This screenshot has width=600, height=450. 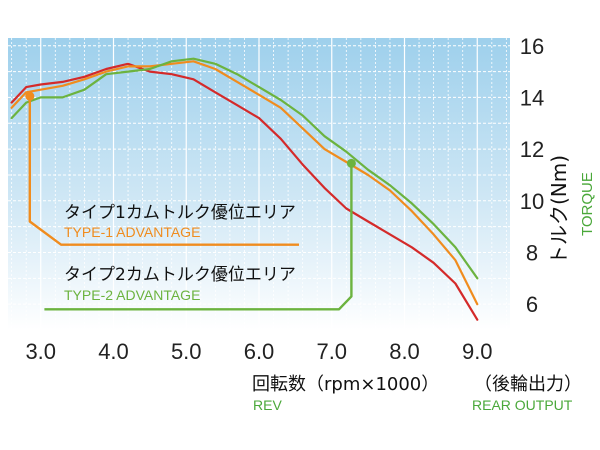 What do you see at coordinates (587, 204) in the screenshot?
I see `y-axis-label-en: TORQUE` at bounding box center [587, 204].